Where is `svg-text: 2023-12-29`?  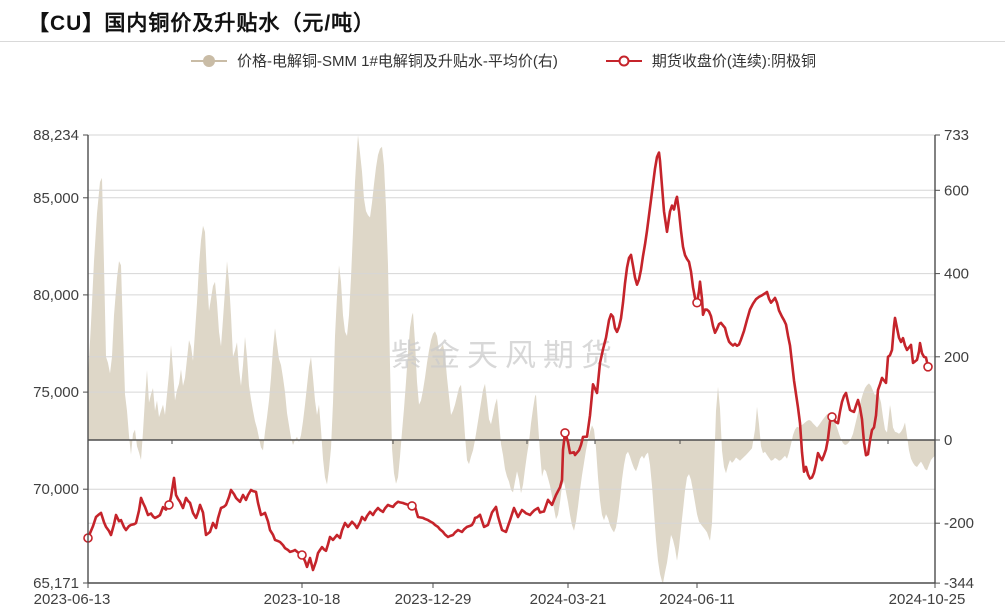
svg-text: 2023-12-29 is located at coordinates (433, 599).